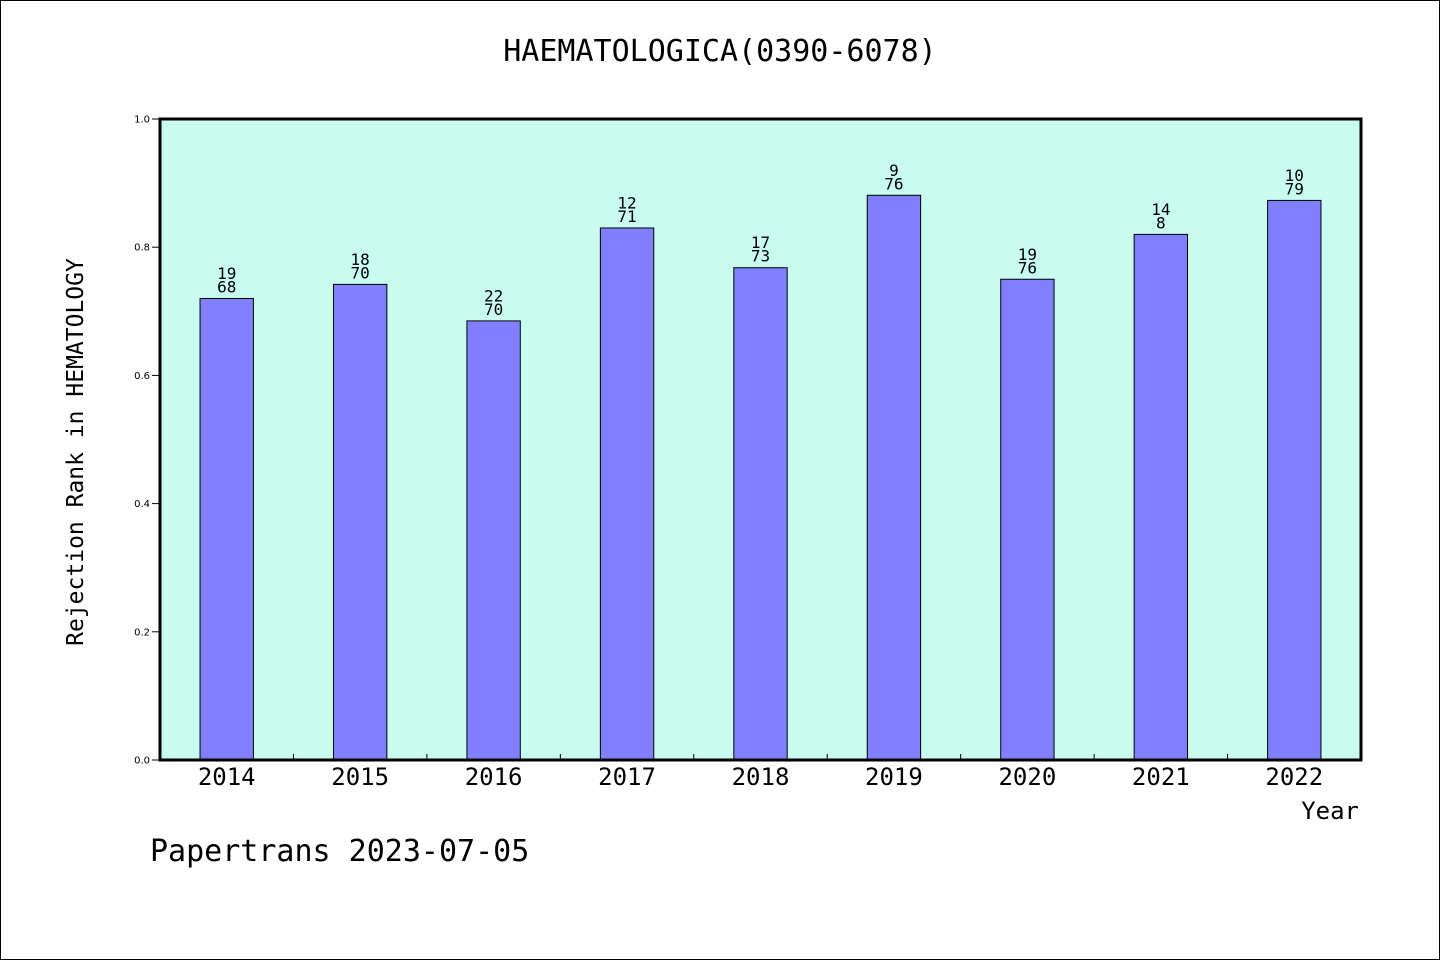 The width and height of the screenshot is (1440, 960). Describe the element at coordinates (1294, 188) in the screenshot. I see `bar-data-label: 79` at that location.